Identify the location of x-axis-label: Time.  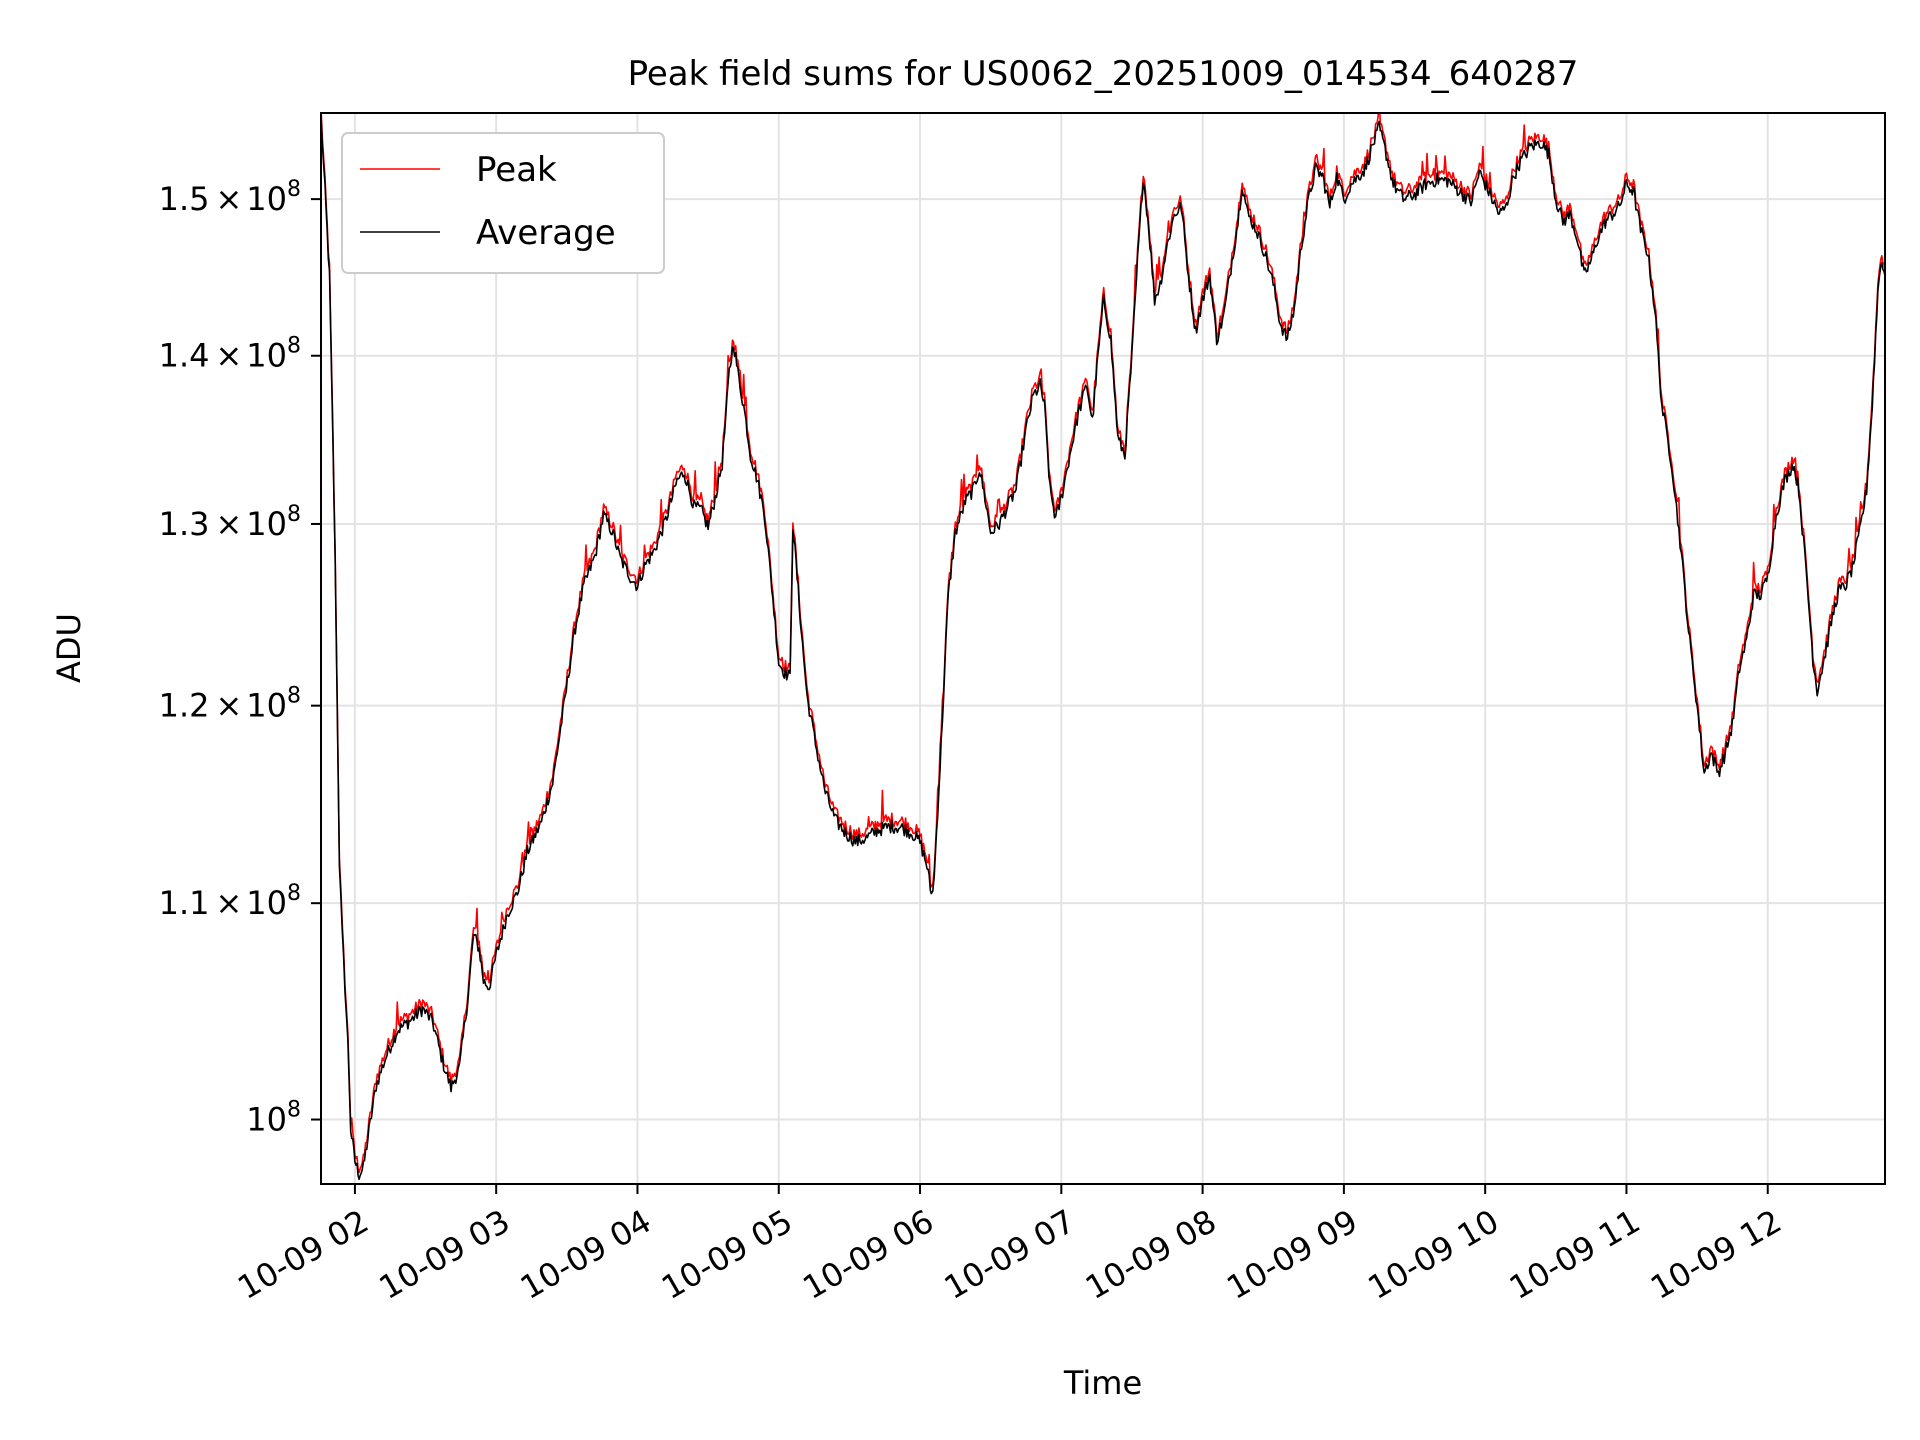
(1102, 1383).